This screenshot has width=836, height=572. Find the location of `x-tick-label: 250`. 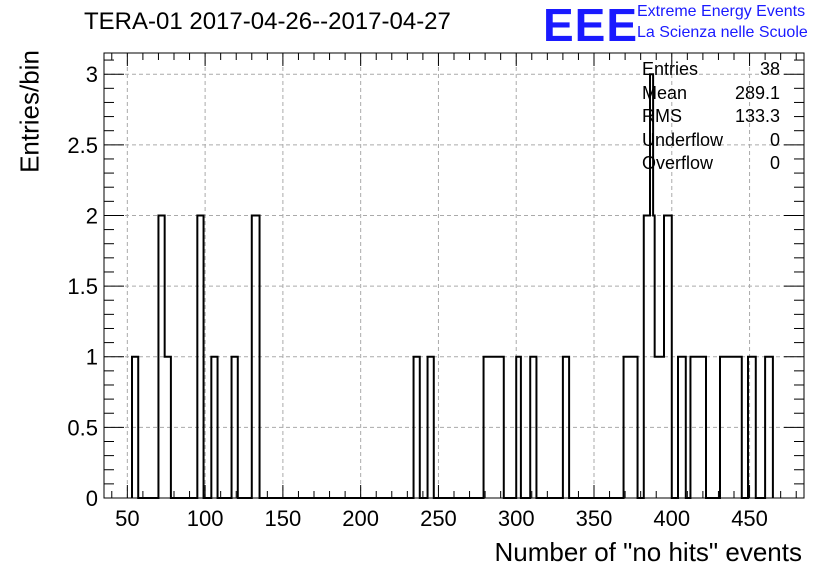

x-tick-label: 250 is located at coordinates (438, 518).